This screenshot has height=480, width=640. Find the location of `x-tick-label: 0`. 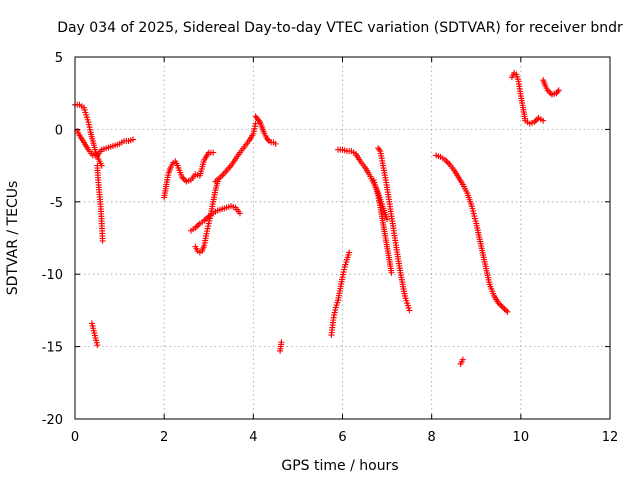

x-tick-label: 0 is located at coordinates (75, 437).